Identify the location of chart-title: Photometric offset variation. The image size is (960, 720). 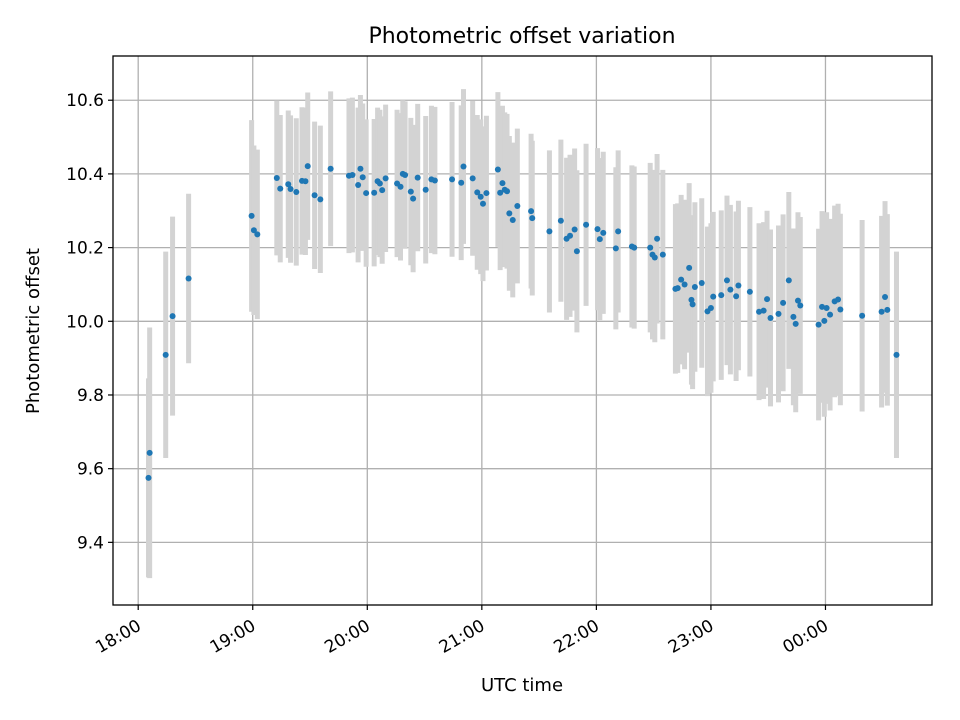
(521, 36).